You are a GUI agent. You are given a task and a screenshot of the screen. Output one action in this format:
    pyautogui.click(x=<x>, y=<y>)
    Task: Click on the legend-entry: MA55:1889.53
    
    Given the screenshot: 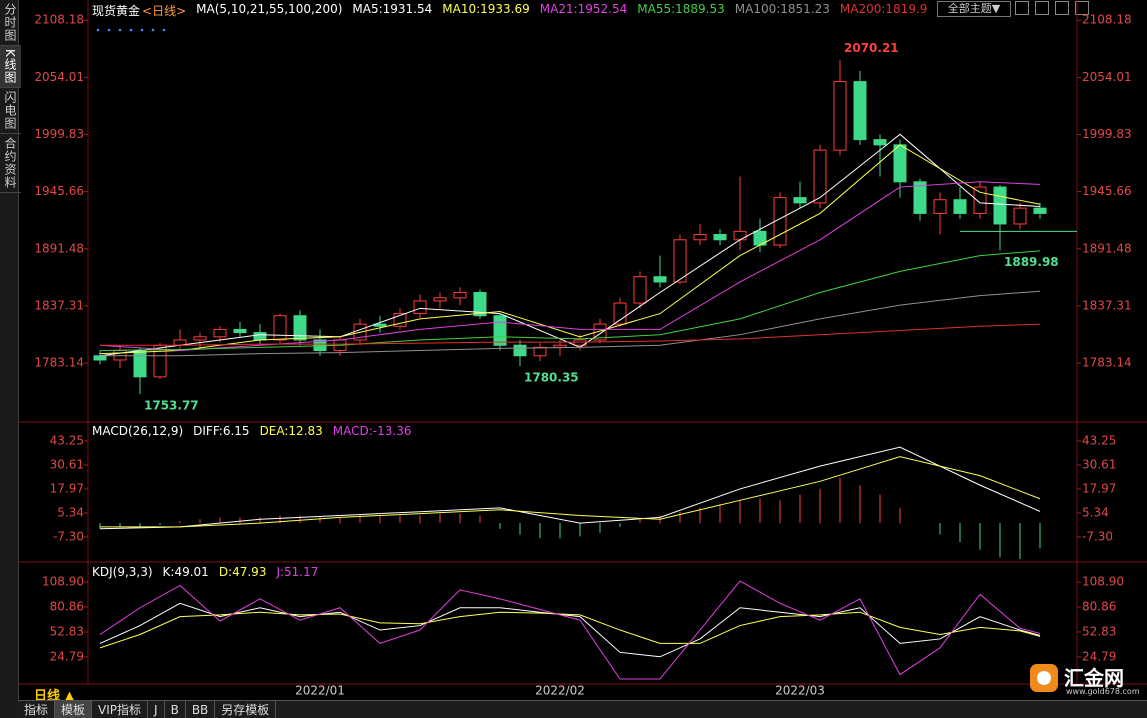 What is the action you would take?
    pyautogui.click(x=681, y=9)
    